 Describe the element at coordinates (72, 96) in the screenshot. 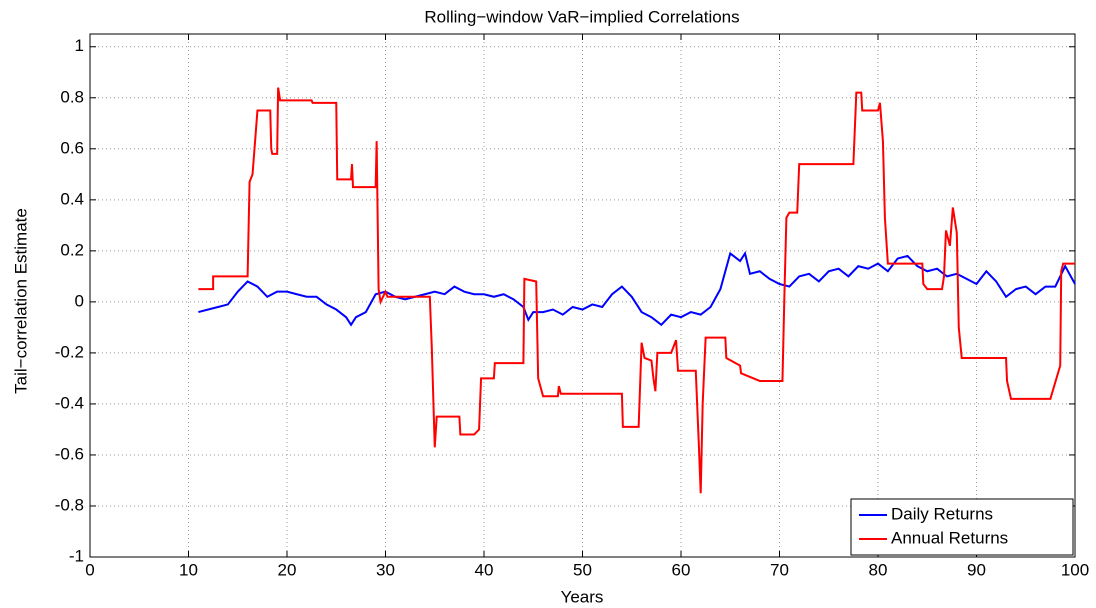

I see `y-tick-label: 0.8` at that location.